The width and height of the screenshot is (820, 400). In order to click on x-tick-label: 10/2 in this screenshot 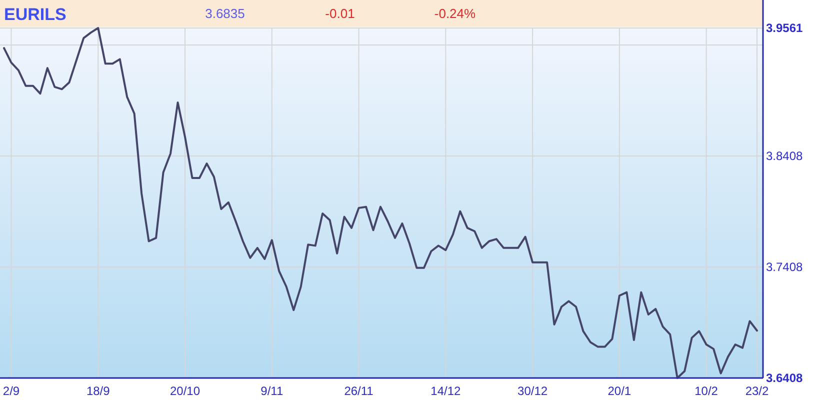, I will do `click(706, 391)`.